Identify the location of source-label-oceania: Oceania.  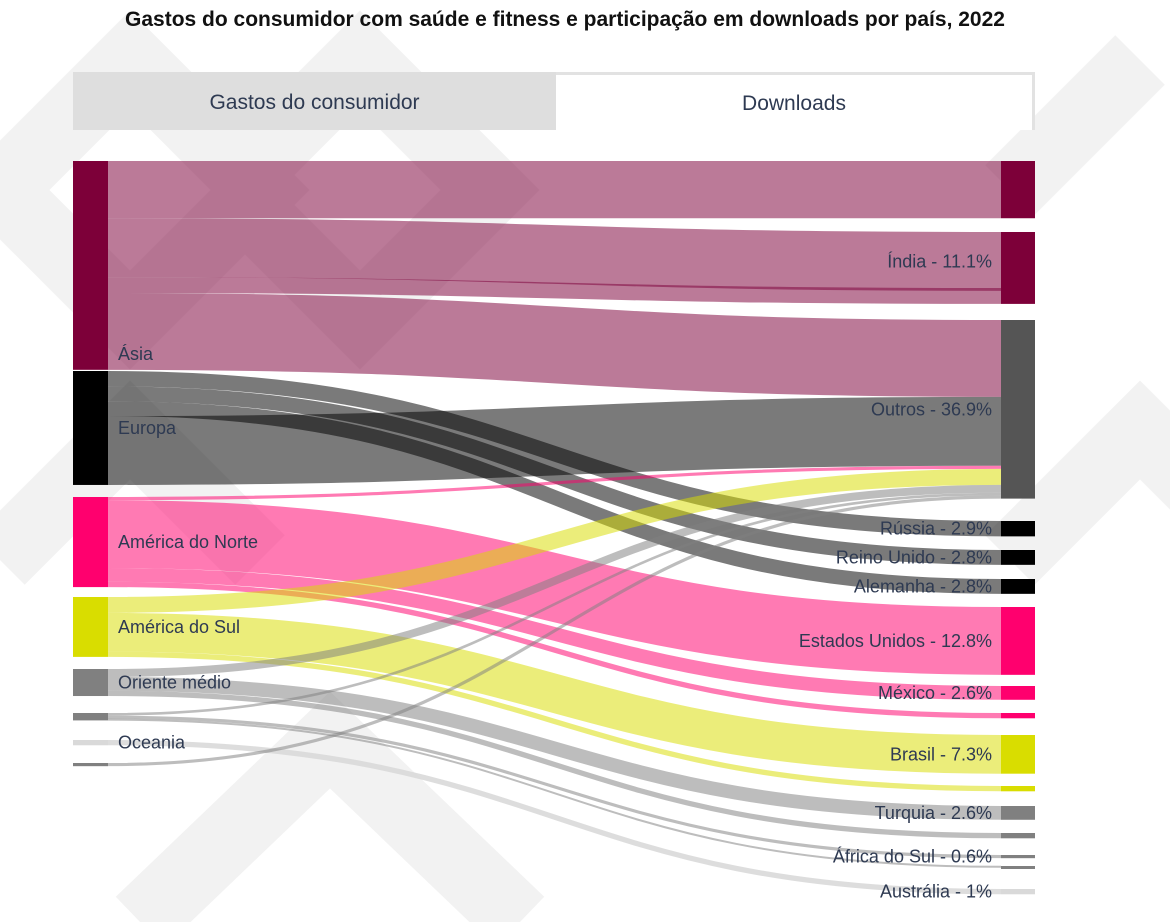
(152, 743).